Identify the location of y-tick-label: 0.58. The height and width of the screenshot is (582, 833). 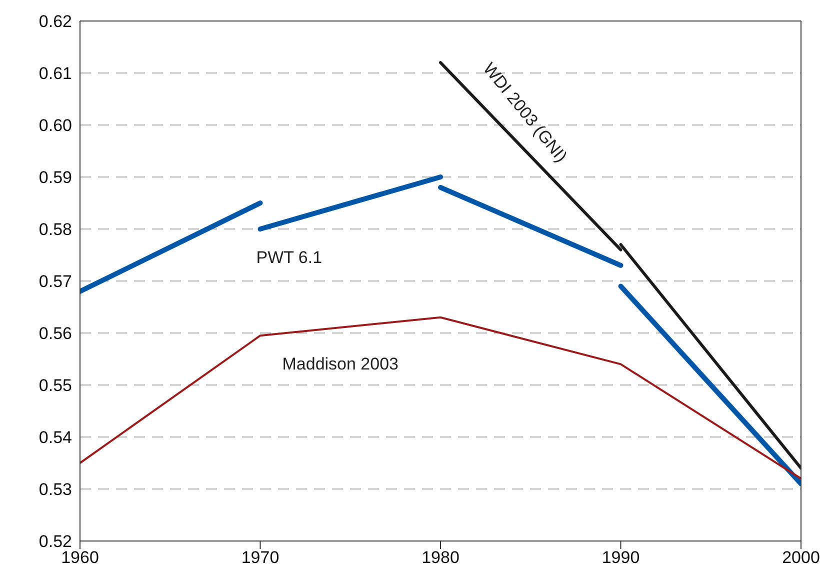
(55, 230).